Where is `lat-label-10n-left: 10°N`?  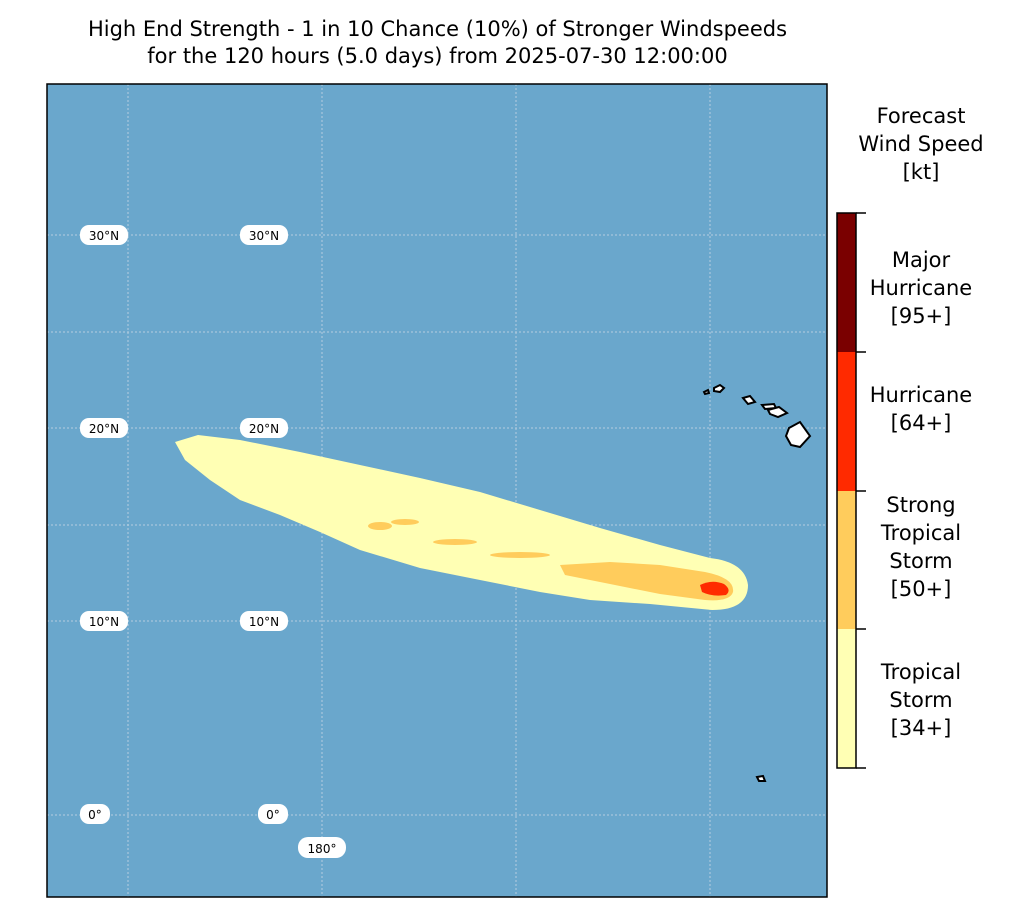 lat-label-10n-left: 10°N is located at coordinates (104, 622).